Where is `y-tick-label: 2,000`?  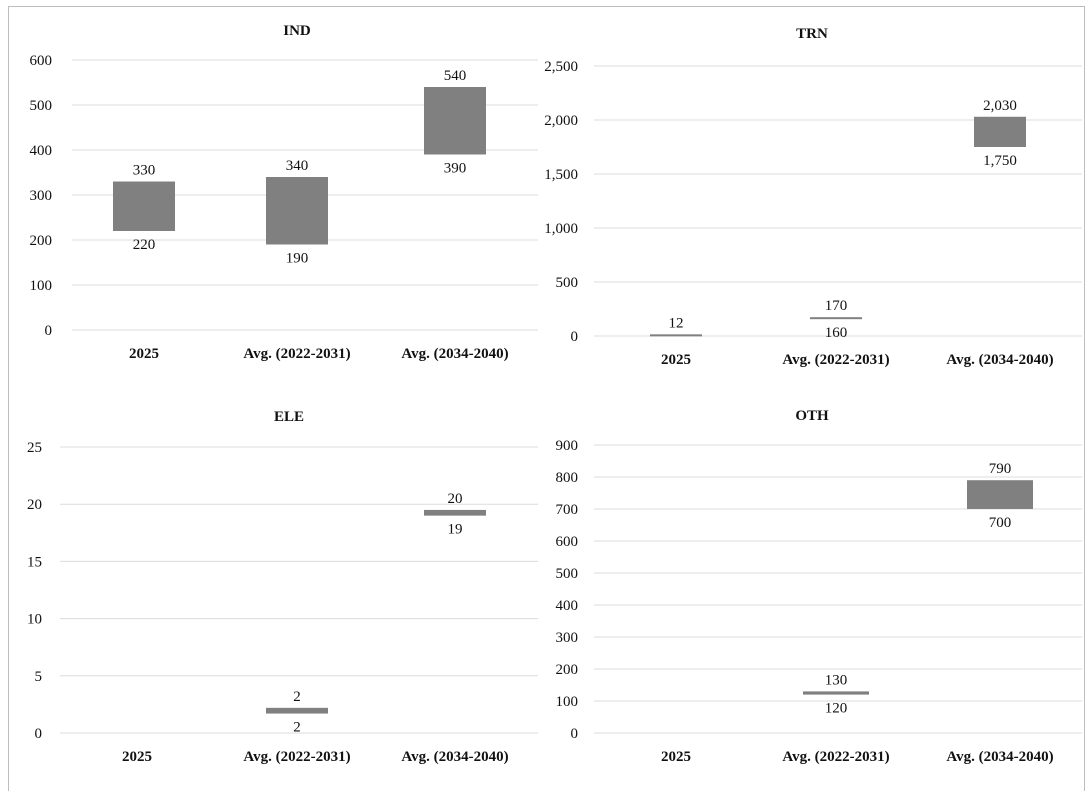 y-tick-label: 2,000 is located at coordinates (561, 121).